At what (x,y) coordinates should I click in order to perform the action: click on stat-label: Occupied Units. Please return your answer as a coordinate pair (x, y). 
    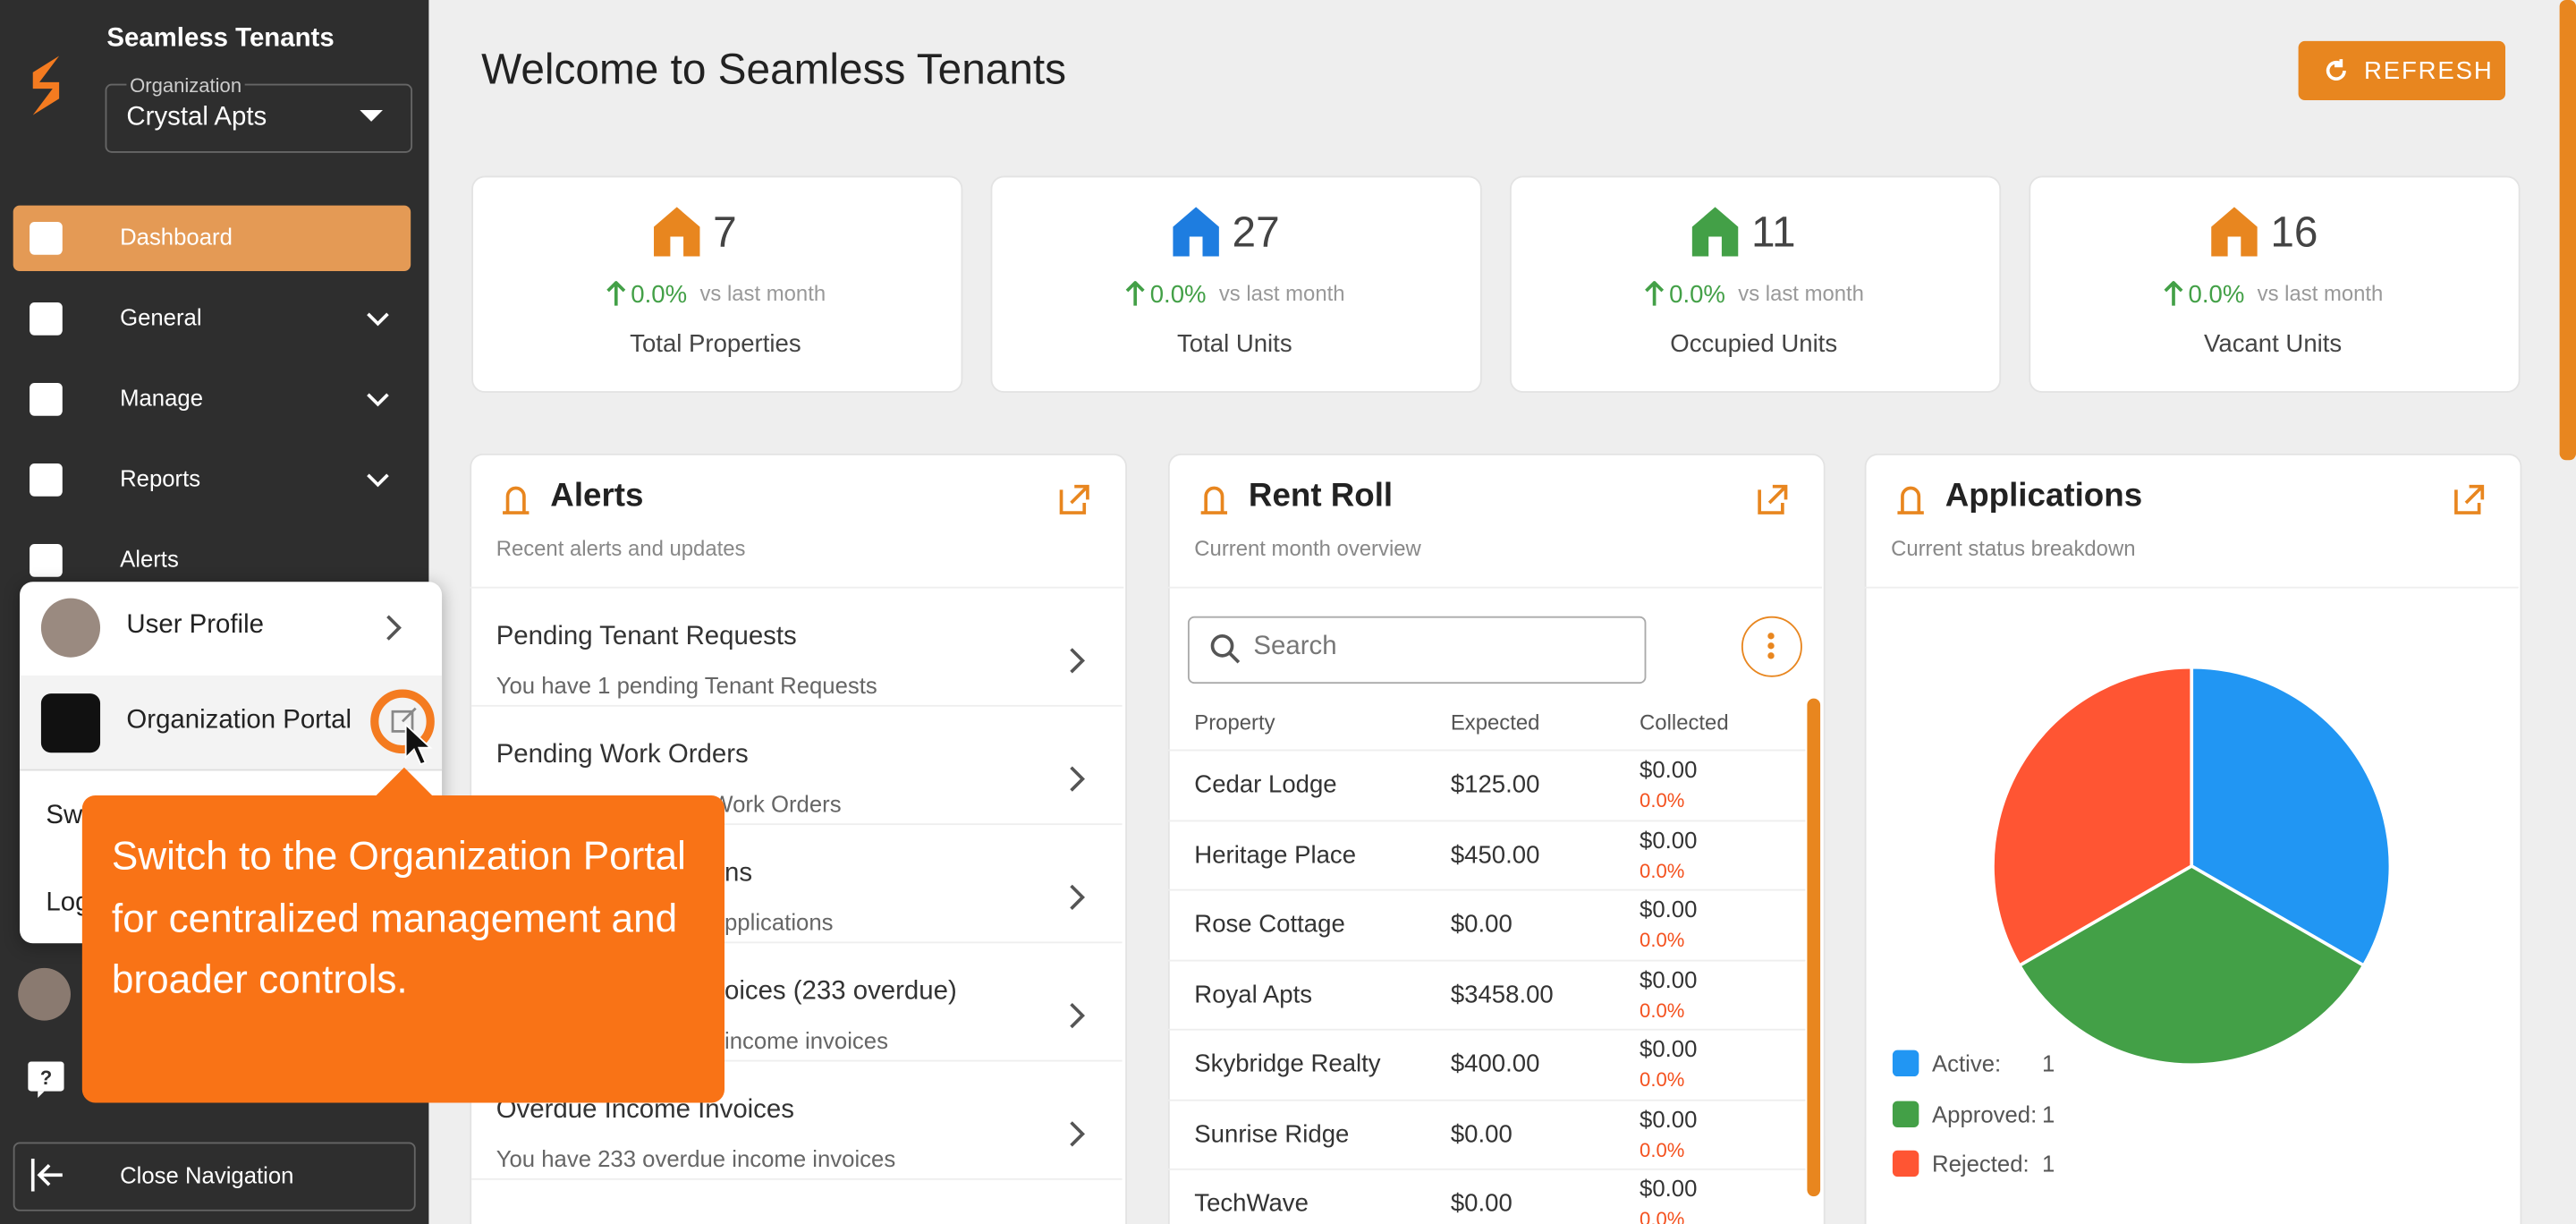
    Looking at the image, I should click on (1754, 345).